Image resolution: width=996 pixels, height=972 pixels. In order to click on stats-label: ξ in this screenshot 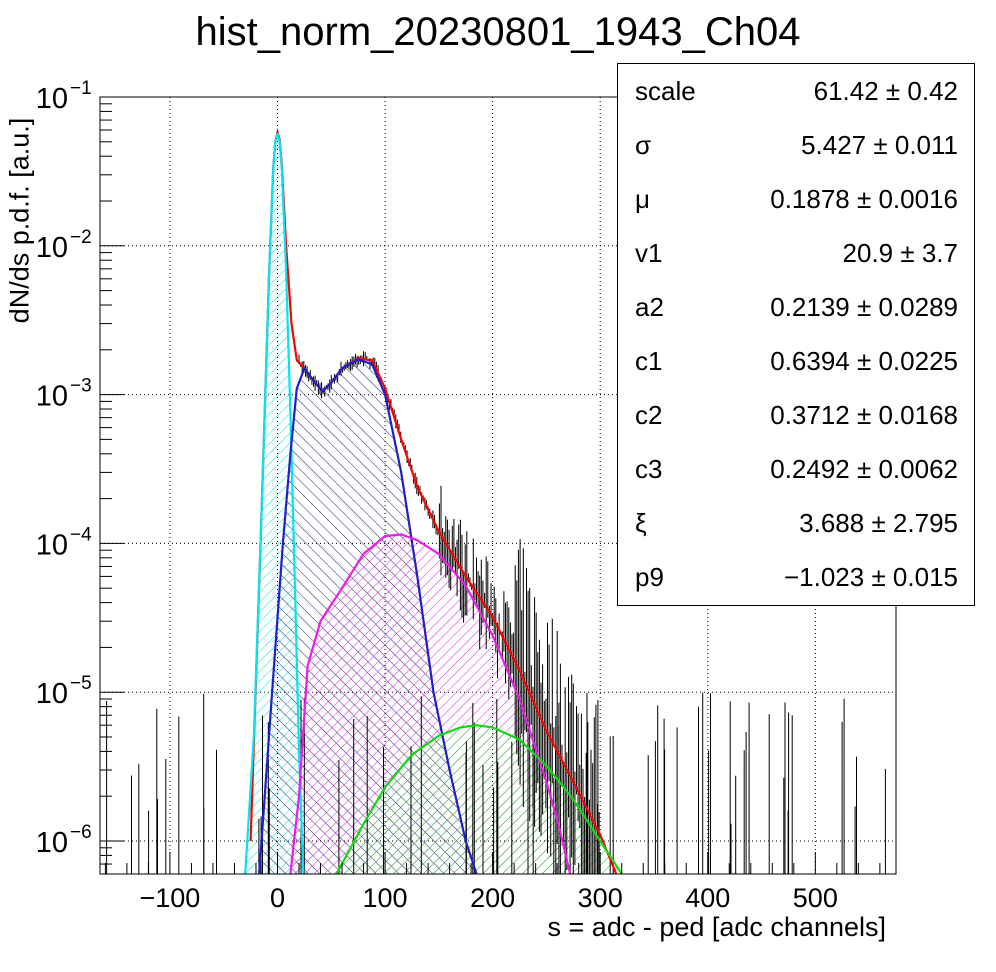, I will do `click(641, 523)`.